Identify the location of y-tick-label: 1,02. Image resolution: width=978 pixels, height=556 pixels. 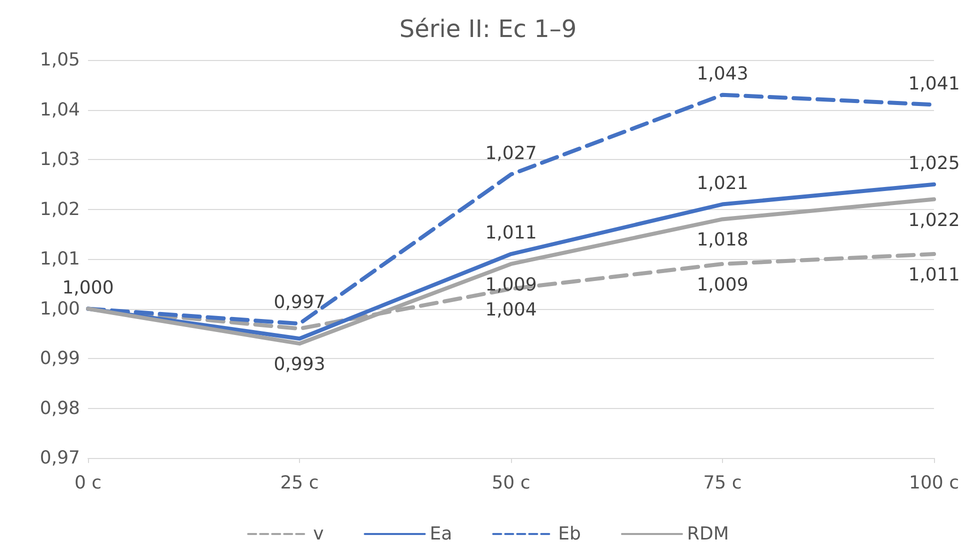
(60, 209).